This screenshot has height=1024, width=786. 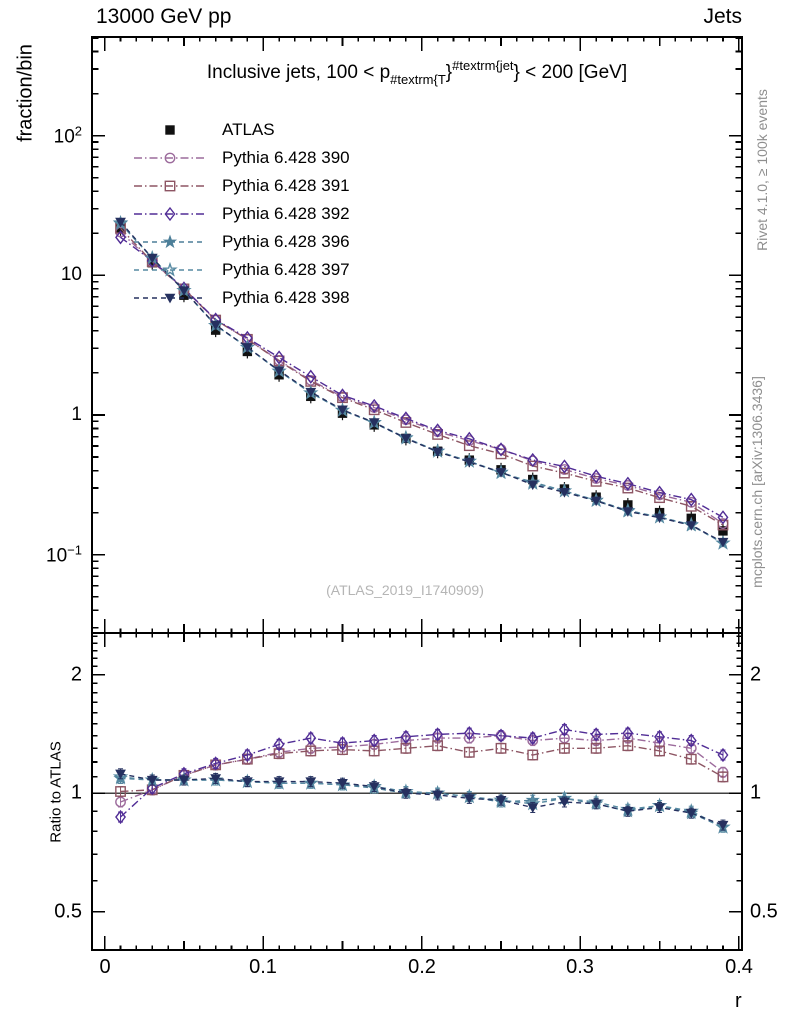 I want to click on plot-title-part: } < 200 [GeV], so click(x=570, y=72).